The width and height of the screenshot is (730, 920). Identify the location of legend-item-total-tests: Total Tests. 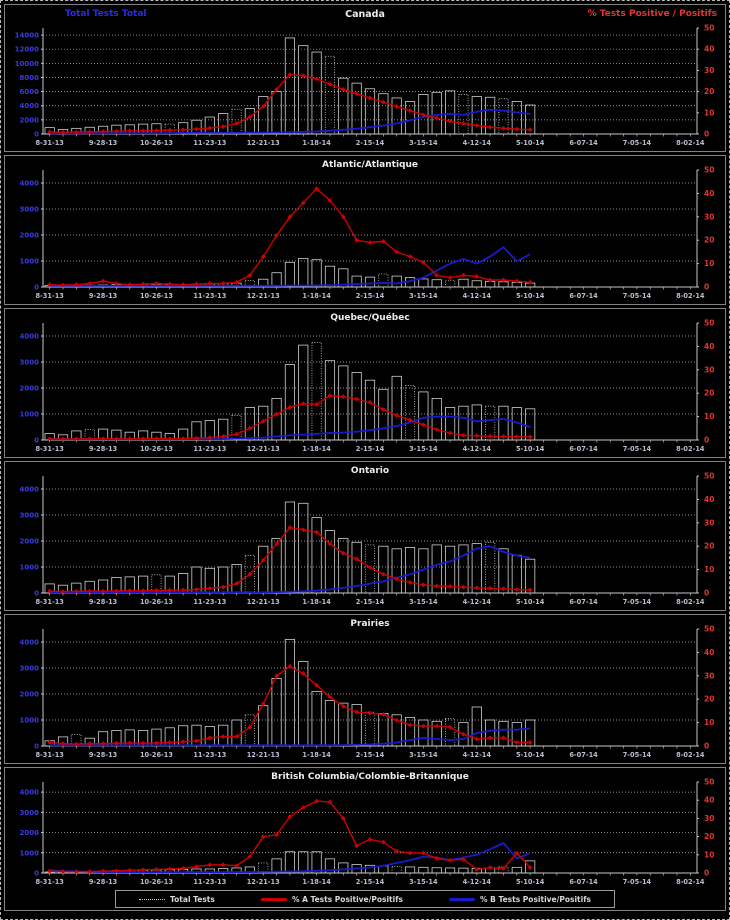
(177, 899).